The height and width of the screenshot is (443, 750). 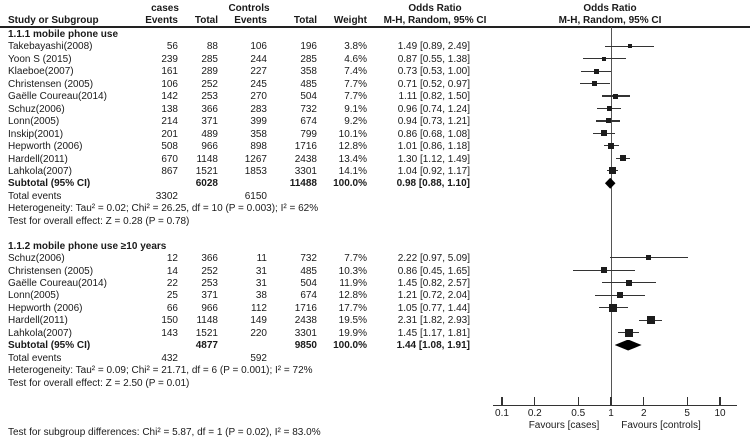 I want to click on subtotal-weight: 100.0%, so click(x=350, y=184).